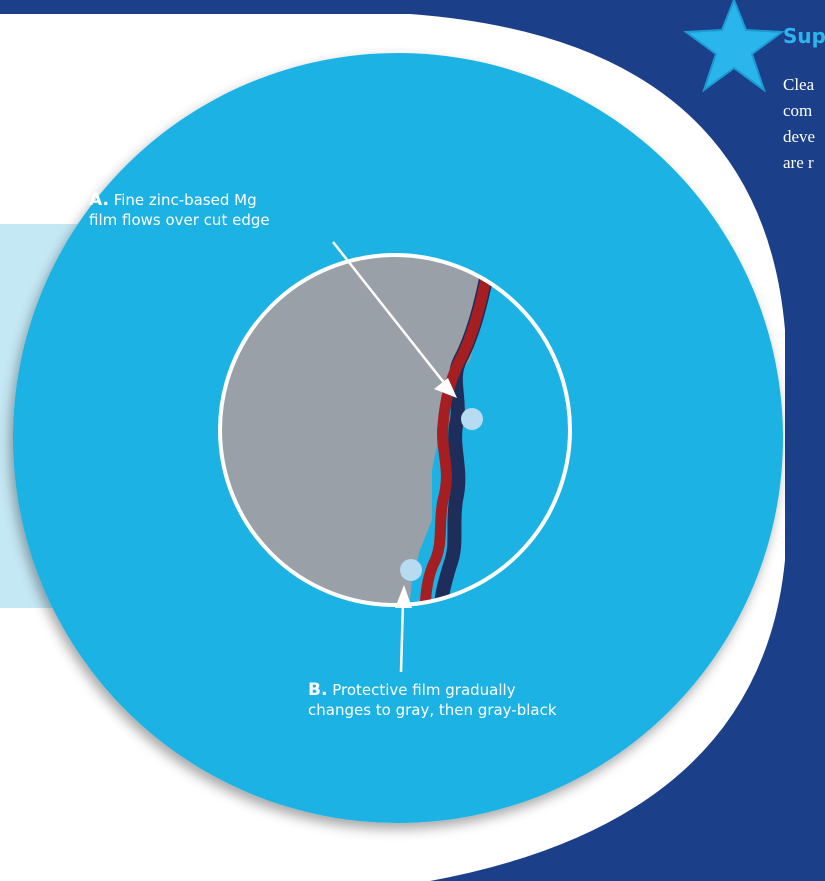 The image size is (825, 881). What do you see at coordinates (424, 690) in the screenshot?
I see `label-b-line1: Protective film gradually` at bounding box center [424, 690].